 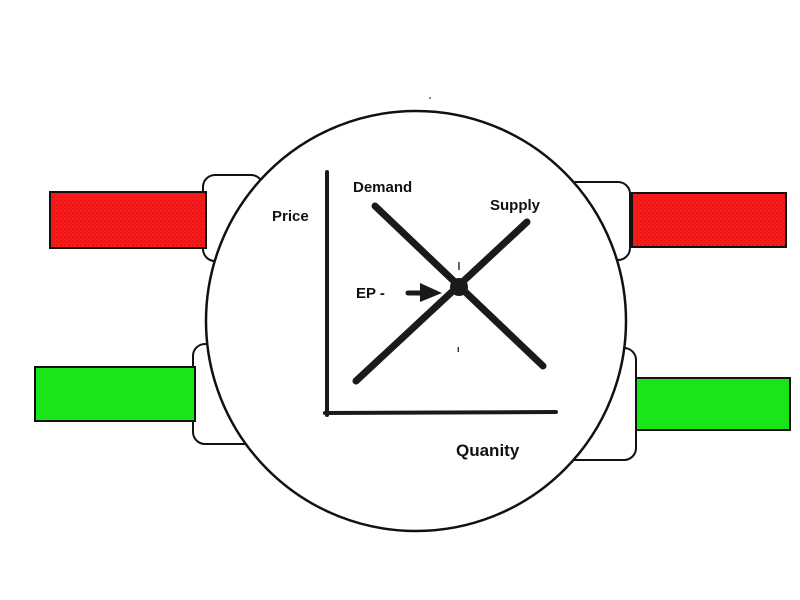 I want to click on supply-label: Supply, so click(x=515, y=205).